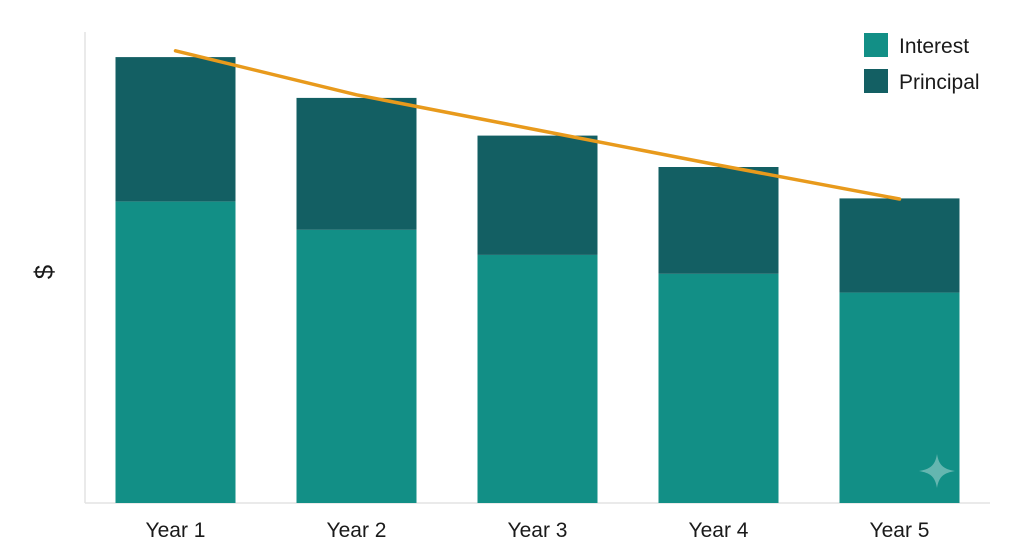 The height and width of the screenshot is (558, 1024). I want to click on sparkle-watermark-icon, so click(937, 471).